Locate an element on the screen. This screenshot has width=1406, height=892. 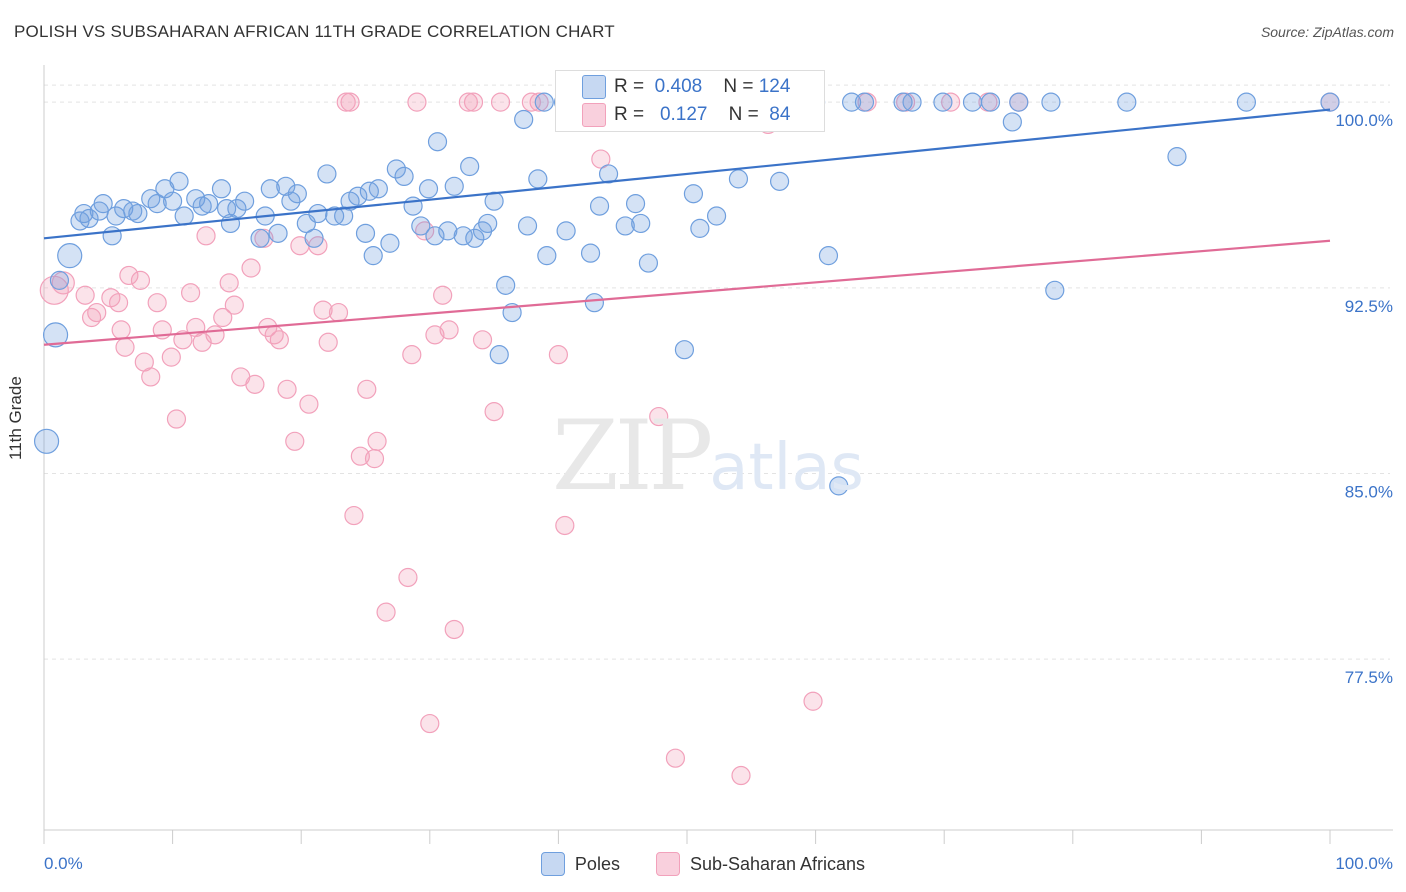
stats-row-poles: R = 0.408 N = 124 is located at coordinates (673, 87).